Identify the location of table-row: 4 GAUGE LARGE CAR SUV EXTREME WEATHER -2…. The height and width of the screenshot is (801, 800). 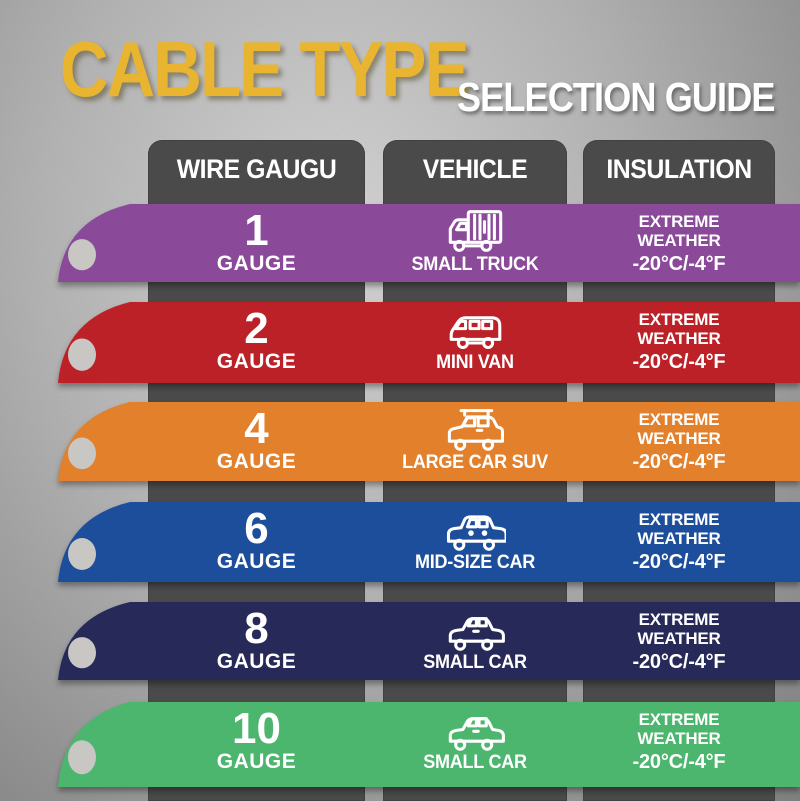
(400, 441).